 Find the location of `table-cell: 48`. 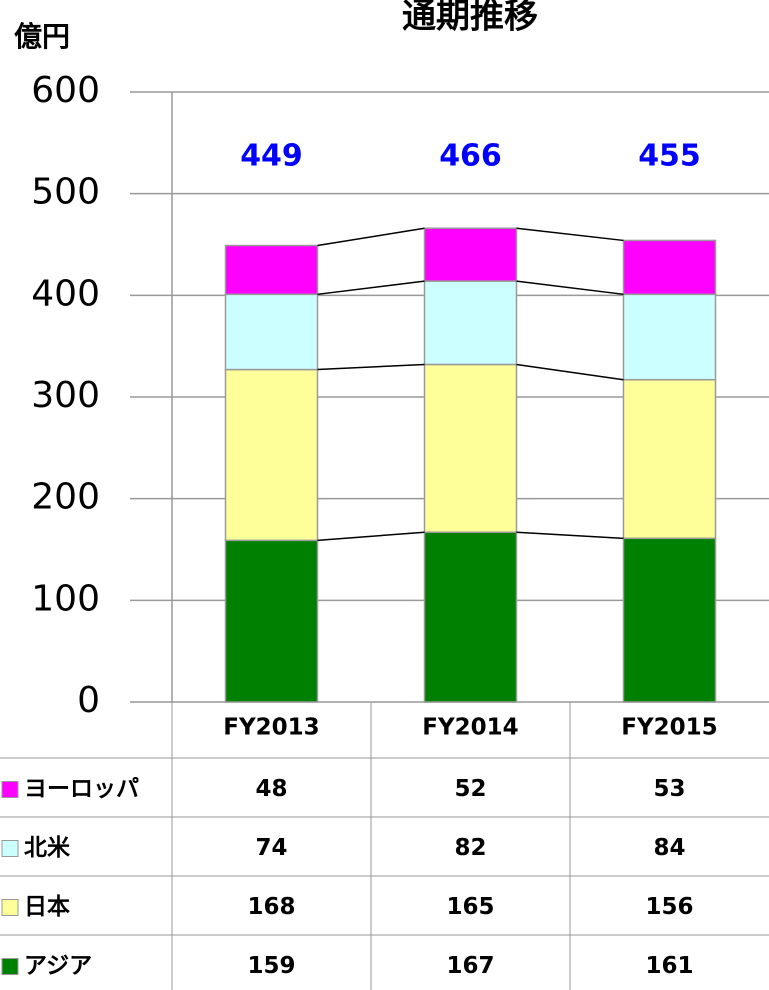

table-cell: 48 is located at coordinates (271, 789).